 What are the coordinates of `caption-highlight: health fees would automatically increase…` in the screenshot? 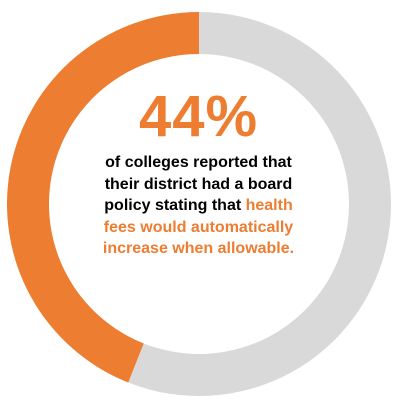 It's located at (198, 227).